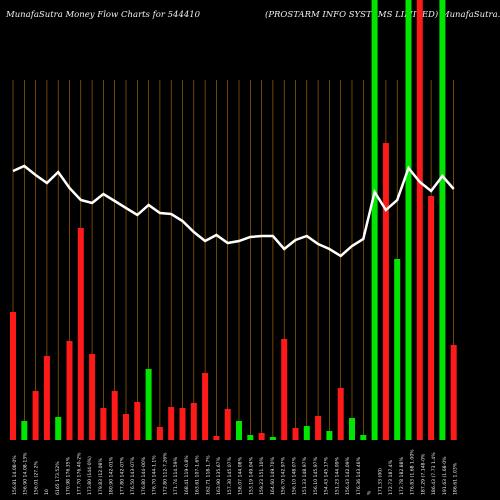 The width and height of the screenshot is (500, 500). Describe the element at coordinates (391, 477) in the screenshot. I see `x-tick-label: 172.73 187.4%` at that location.